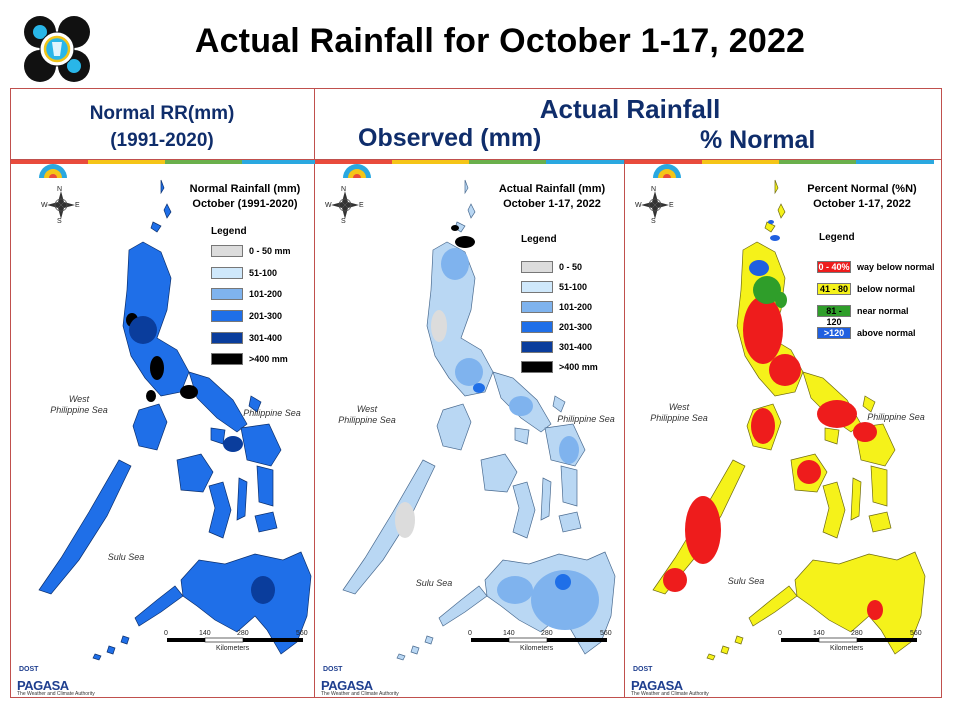 This screenshot has height=720, width=960. I want to click on map-title-normal-line1: Normal Rainfall (mm), so click(245, 189).